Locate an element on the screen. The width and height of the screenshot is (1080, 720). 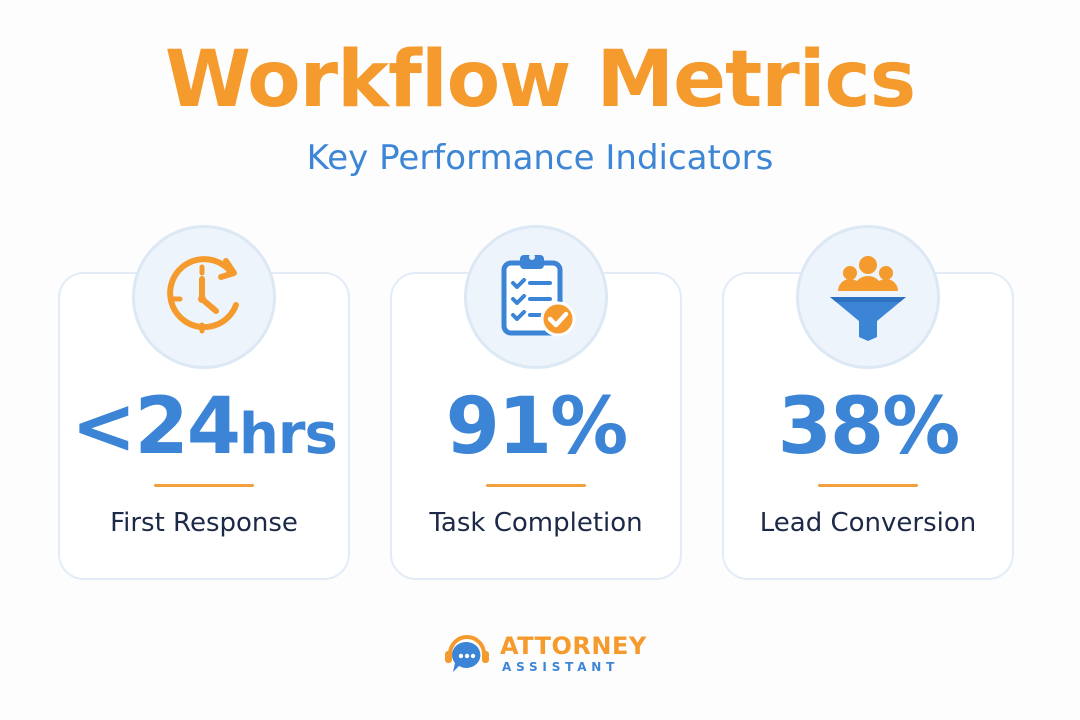
people-funnel-icon is located at coordinates (868, 298).